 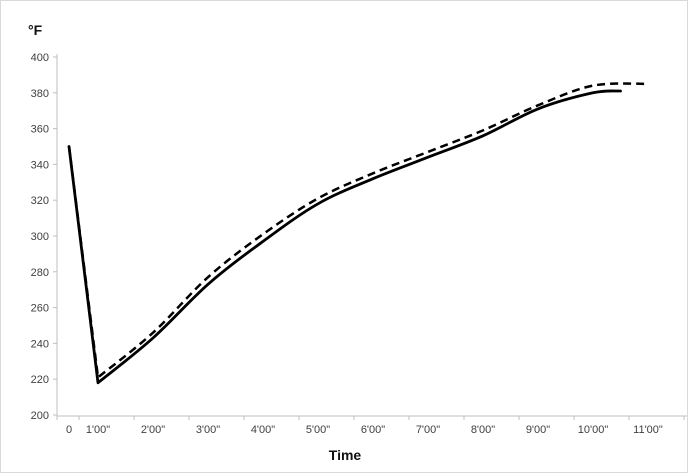 I want to click on x-tick-label: 3'00", so click(x=208, y=430).